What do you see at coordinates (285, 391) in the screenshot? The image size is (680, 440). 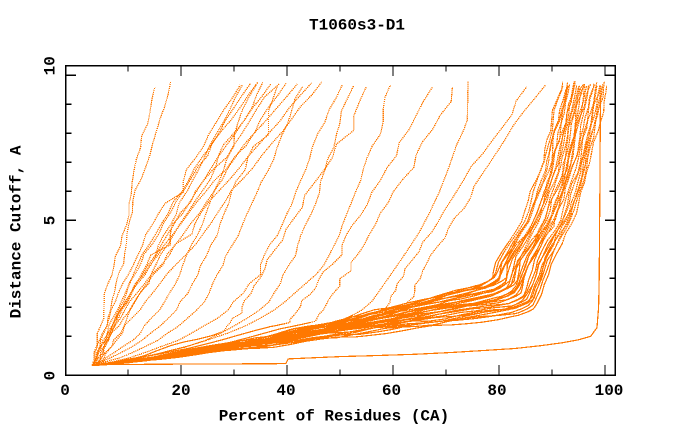 I see `svg-text: 40` at bounding box center [285, 391].